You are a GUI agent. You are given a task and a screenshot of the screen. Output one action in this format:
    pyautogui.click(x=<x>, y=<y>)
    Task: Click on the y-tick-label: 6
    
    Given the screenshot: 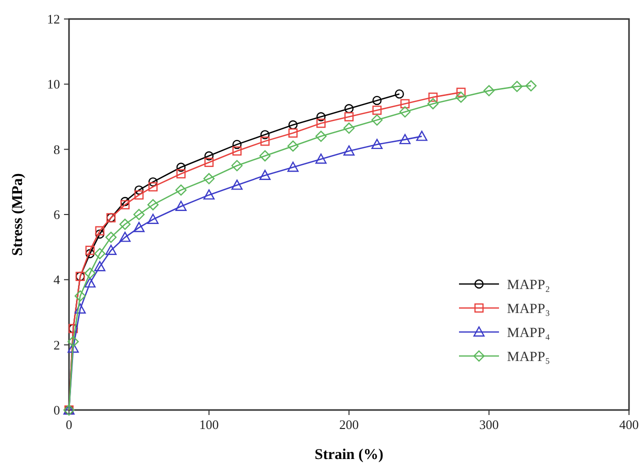 What is the action you would take?
    pyautogui.click(x=57, y=214)
    